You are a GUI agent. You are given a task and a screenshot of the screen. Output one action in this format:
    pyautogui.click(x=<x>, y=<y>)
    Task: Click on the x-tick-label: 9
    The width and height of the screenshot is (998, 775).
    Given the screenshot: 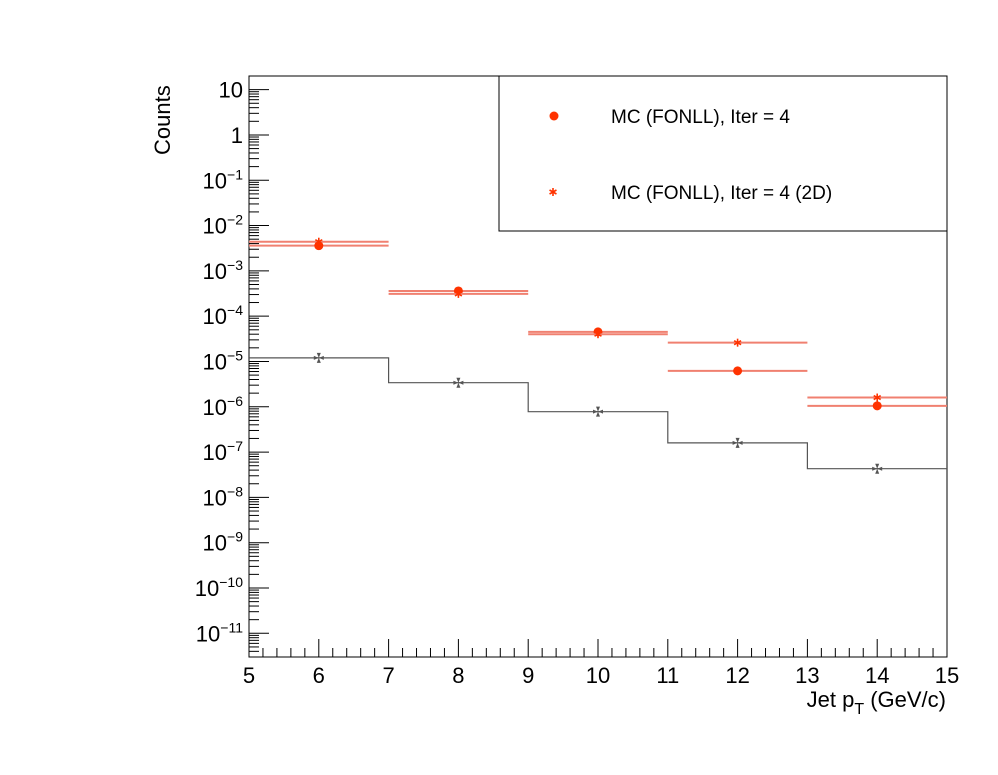 What is the action you would take?
    pyautogui.click(x=528, y=675)
    